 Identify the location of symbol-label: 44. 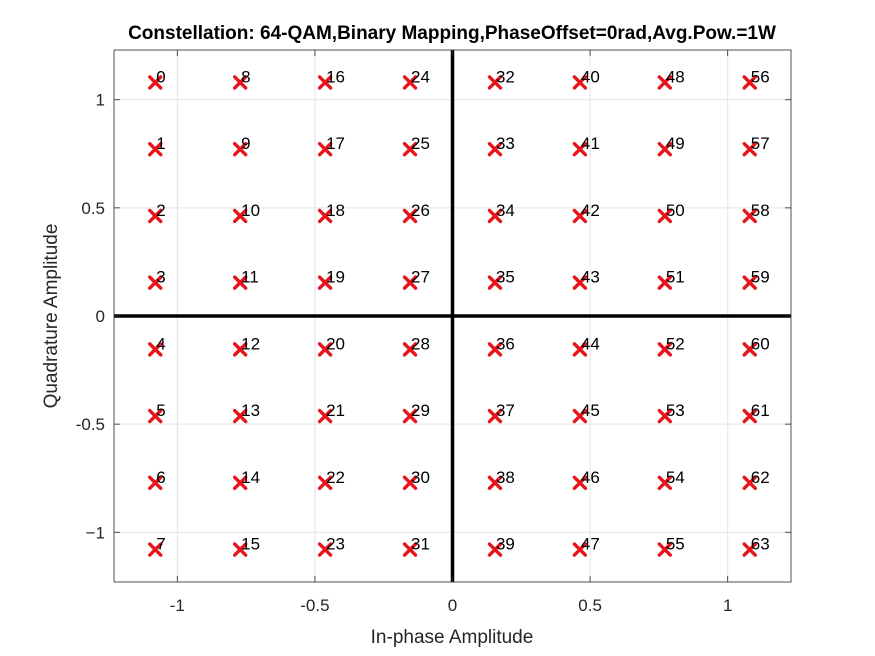
(590, 343).